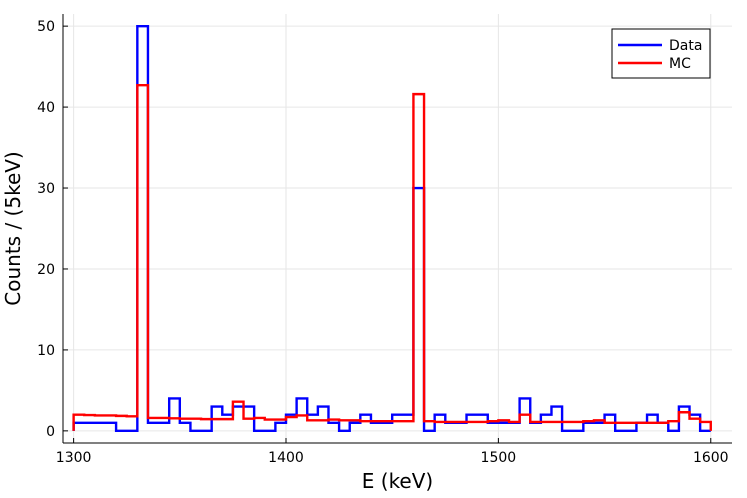  I want to click on legend: Data MC, so click(661, 53).